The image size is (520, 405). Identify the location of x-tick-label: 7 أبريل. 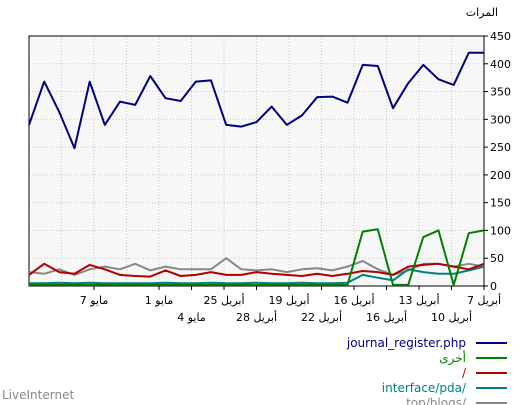
(484, 300).